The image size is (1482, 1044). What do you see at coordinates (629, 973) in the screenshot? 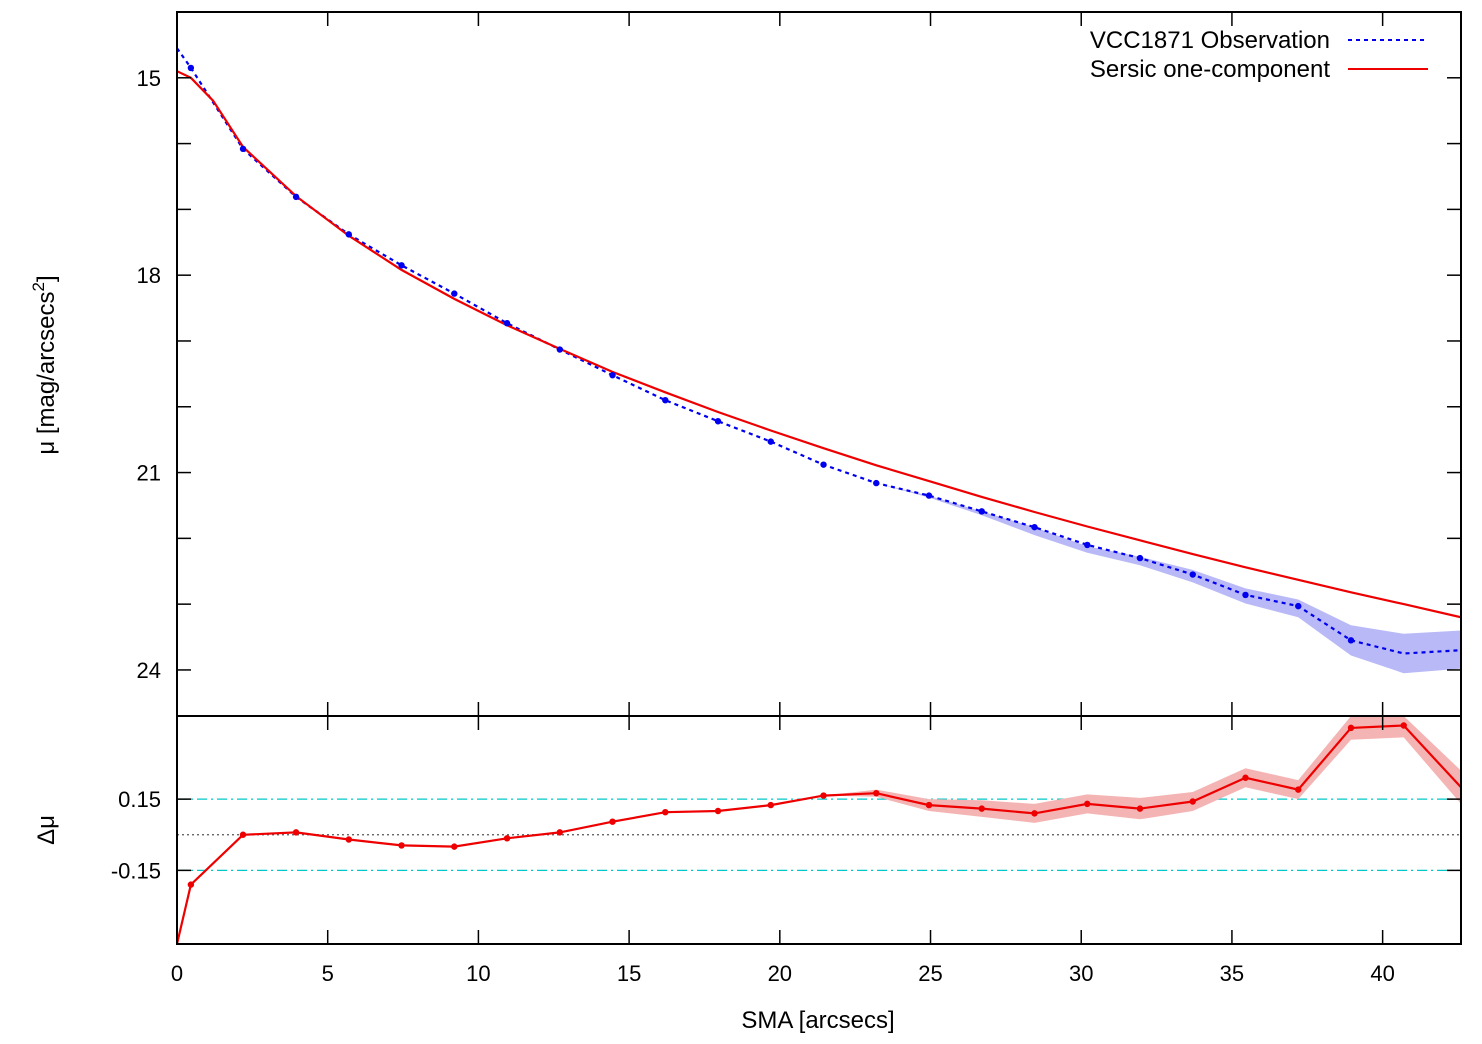
I see `x-tick-label: 15` at bounding box center [629, 973].